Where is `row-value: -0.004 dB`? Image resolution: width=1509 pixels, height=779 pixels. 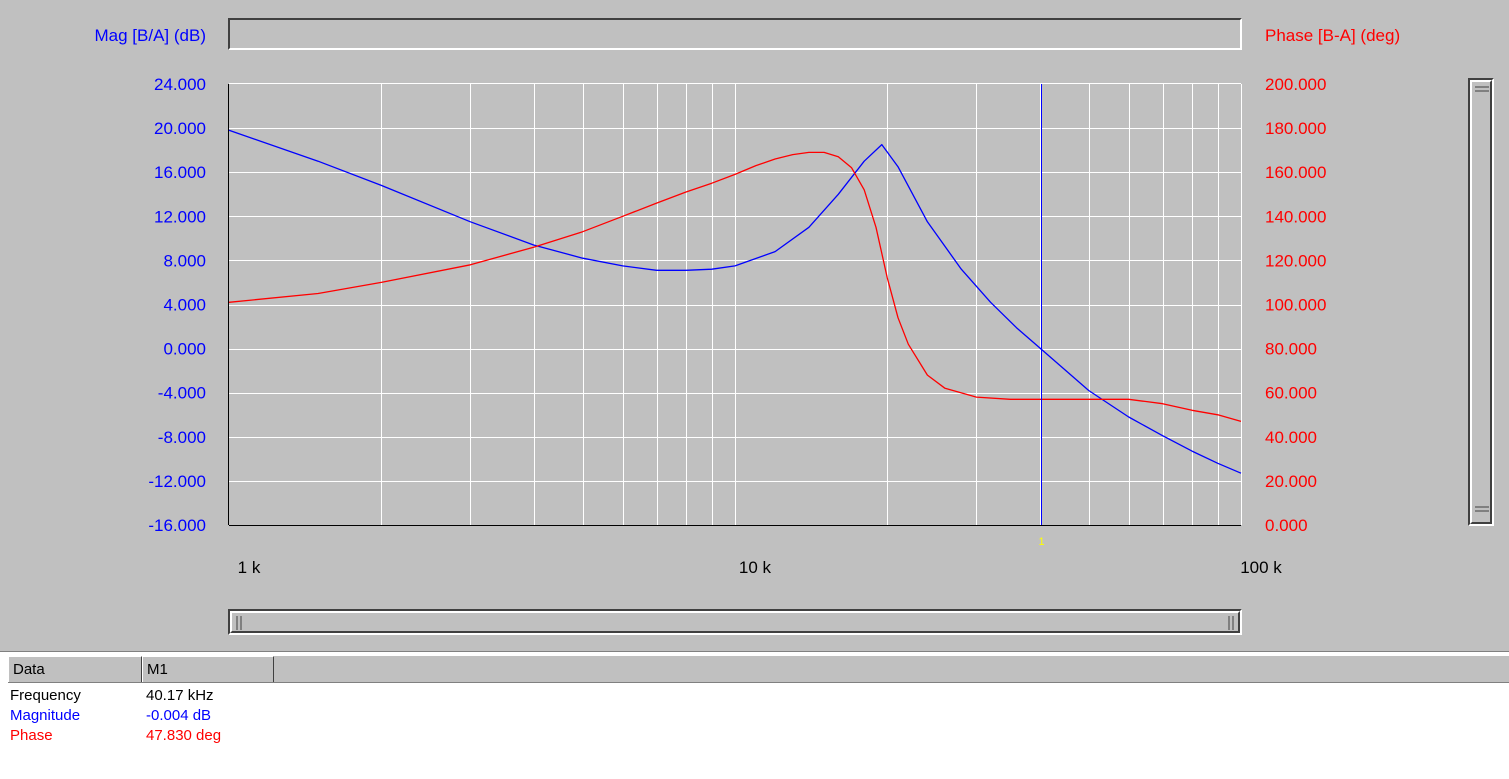
row-value: -0.004 dB is located at coordinates (179, 715).